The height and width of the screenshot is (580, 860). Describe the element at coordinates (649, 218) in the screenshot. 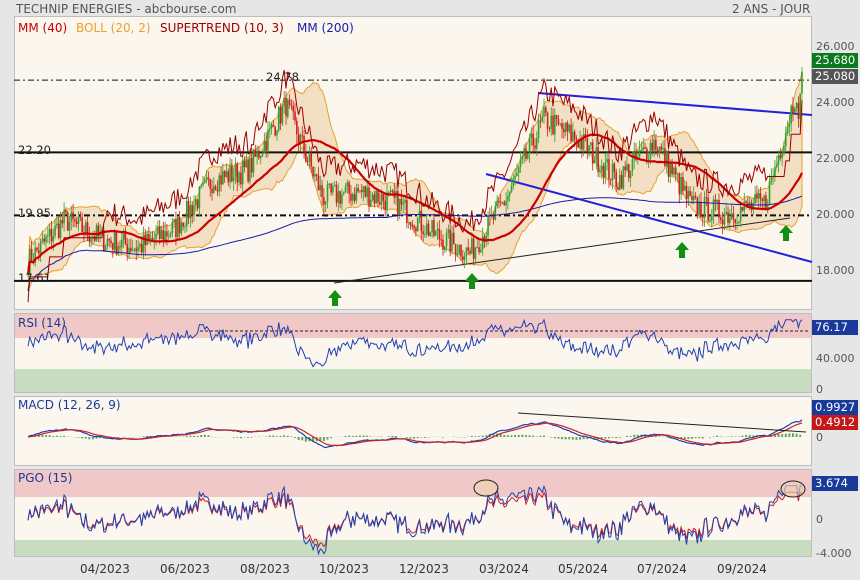

I see `support-trendline` at that location.